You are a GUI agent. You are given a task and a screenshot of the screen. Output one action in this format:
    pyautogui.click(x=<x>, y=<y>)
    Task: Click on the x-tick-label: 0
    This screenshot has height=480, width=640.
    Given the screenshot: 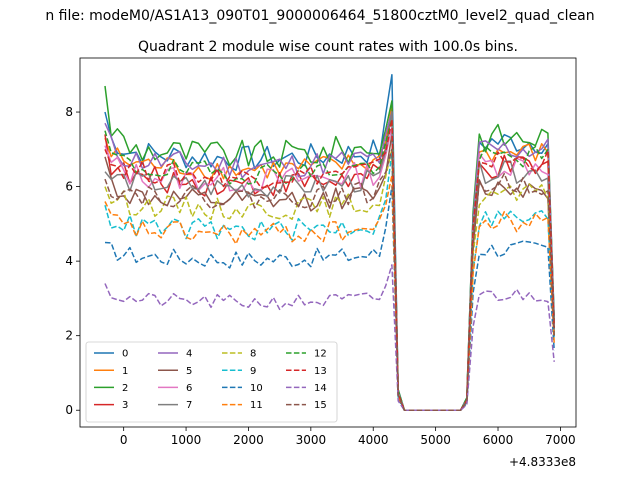 What is the action you would take?
    pyautogui.click(x=124, y=440)
    